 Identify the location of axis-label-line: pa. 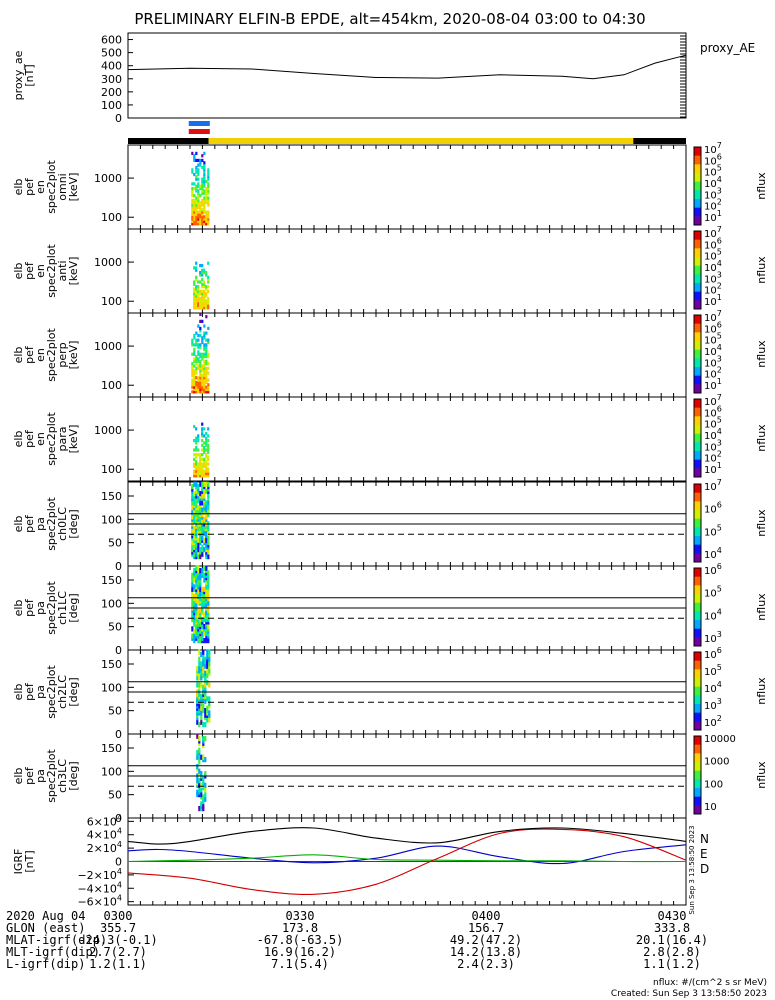
(40, 692).